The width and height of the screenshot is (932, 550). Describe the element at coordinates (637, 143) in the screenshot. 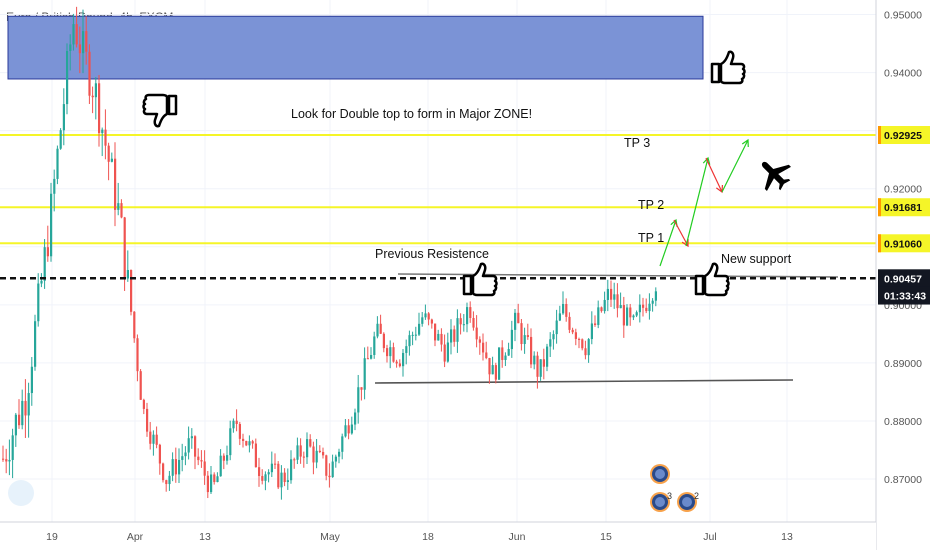

I see `tp3-label: TP 3` at that location.